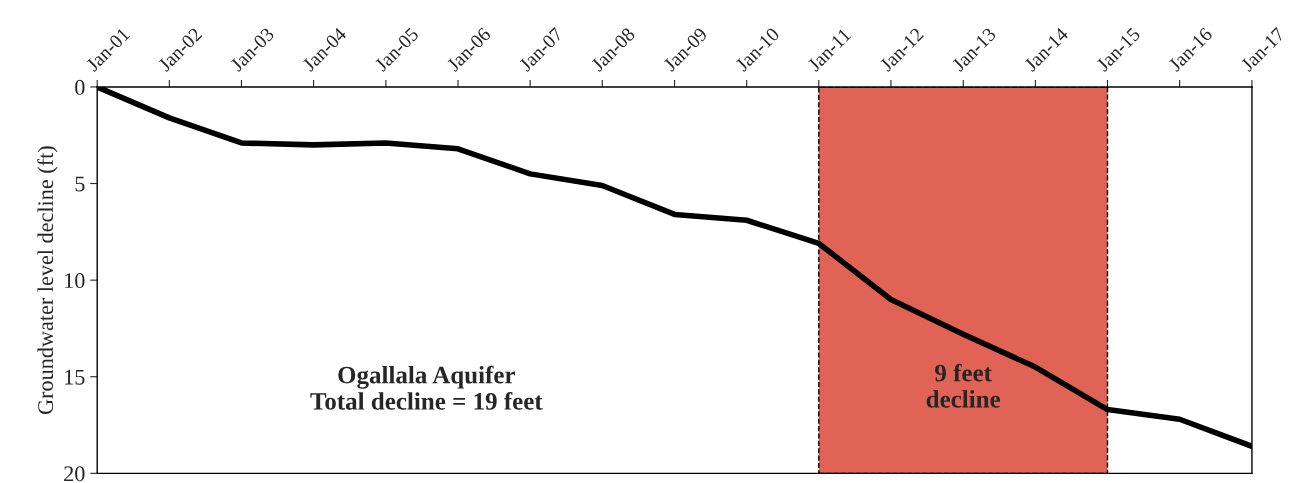 The width and height of the screenshot is (1296, 483). I want to click on y-tick-label: 20, so click(74, 474).